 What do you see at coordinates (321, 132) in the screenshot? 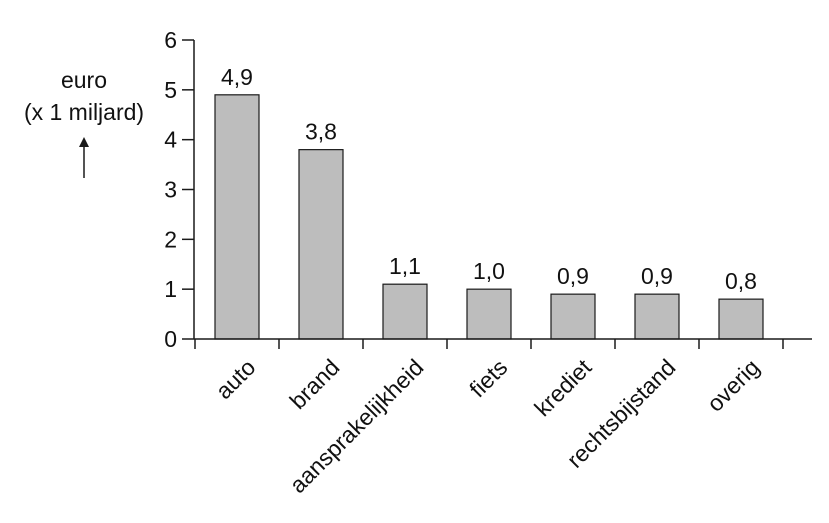
I see `data-label-brand: 3,8` at bounding box center [321, 132].